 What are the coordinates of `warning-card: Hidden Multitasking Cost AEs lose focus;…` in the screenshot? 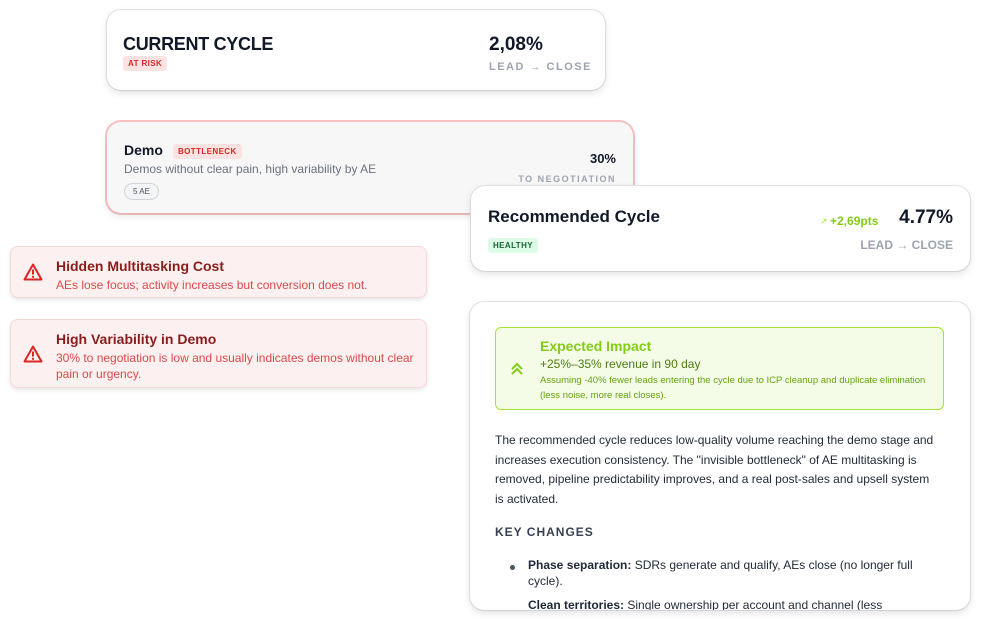 It's located at (218, 272).